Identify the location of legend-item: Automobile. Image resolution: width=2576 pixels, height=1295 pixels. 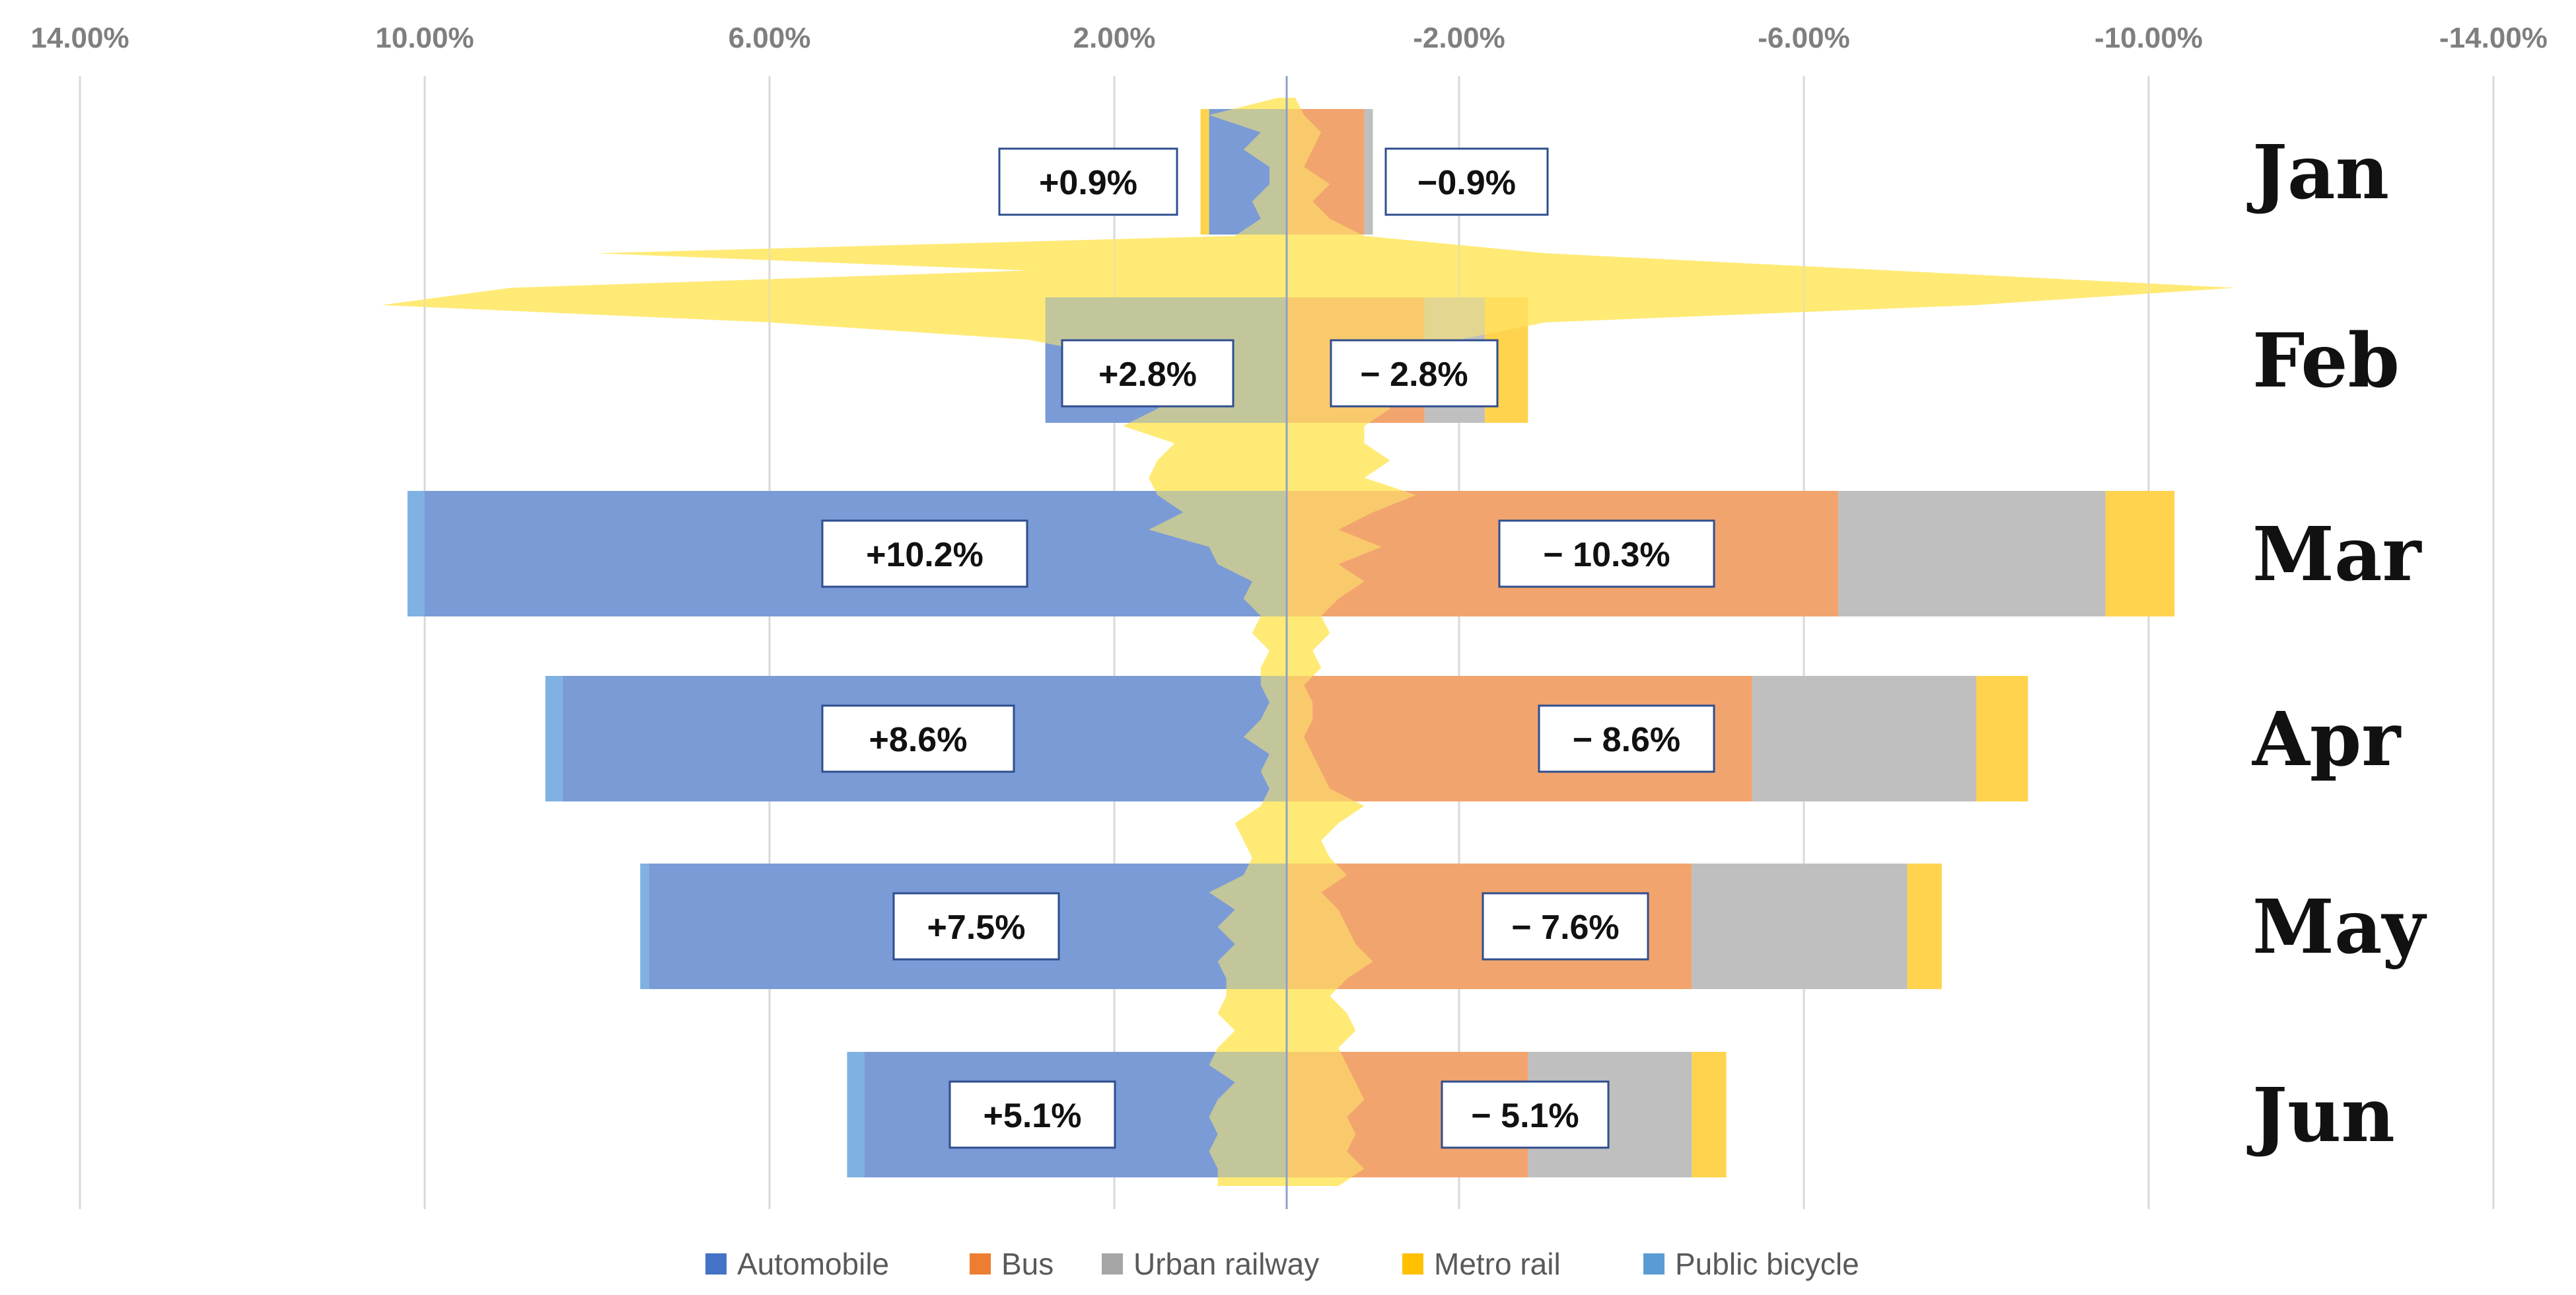
(797, 1264).